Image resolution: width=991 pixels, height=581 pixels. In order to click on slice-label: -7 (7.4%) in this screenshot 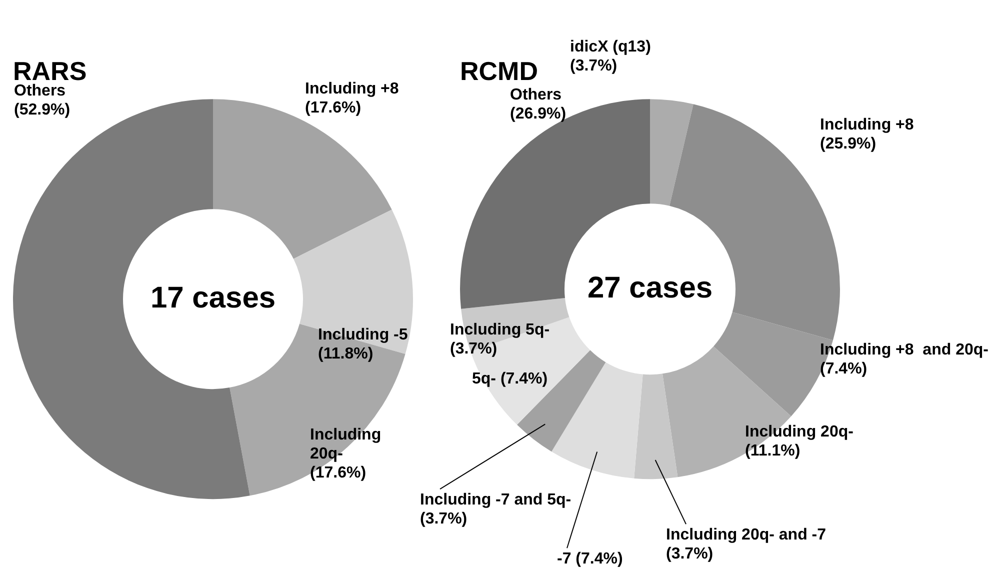, I will do `click(590, 559)`.